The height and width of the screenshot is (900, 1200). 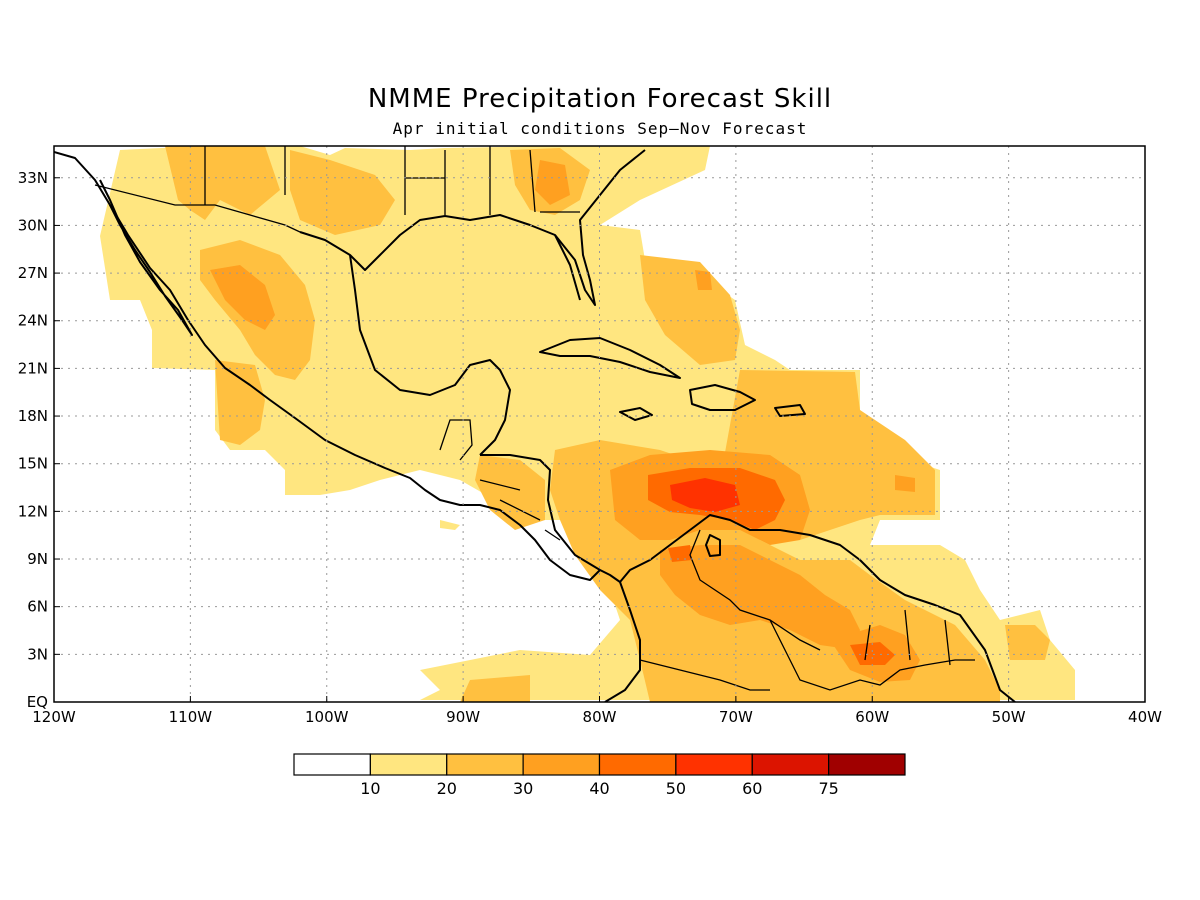 I want to click on colorbar-label: 75, so click(x=828, y=788).